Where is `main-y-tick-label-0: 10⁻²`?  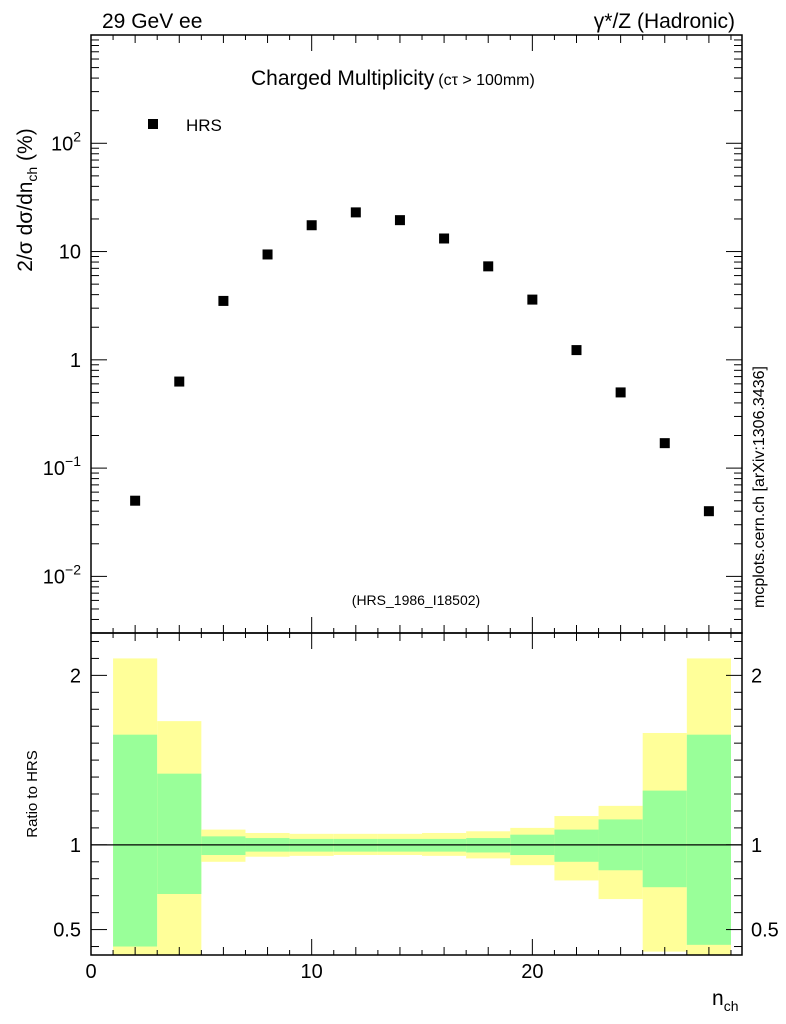 main-y-tick-label-0: 10⁻² is located at coordinates (62, 574).